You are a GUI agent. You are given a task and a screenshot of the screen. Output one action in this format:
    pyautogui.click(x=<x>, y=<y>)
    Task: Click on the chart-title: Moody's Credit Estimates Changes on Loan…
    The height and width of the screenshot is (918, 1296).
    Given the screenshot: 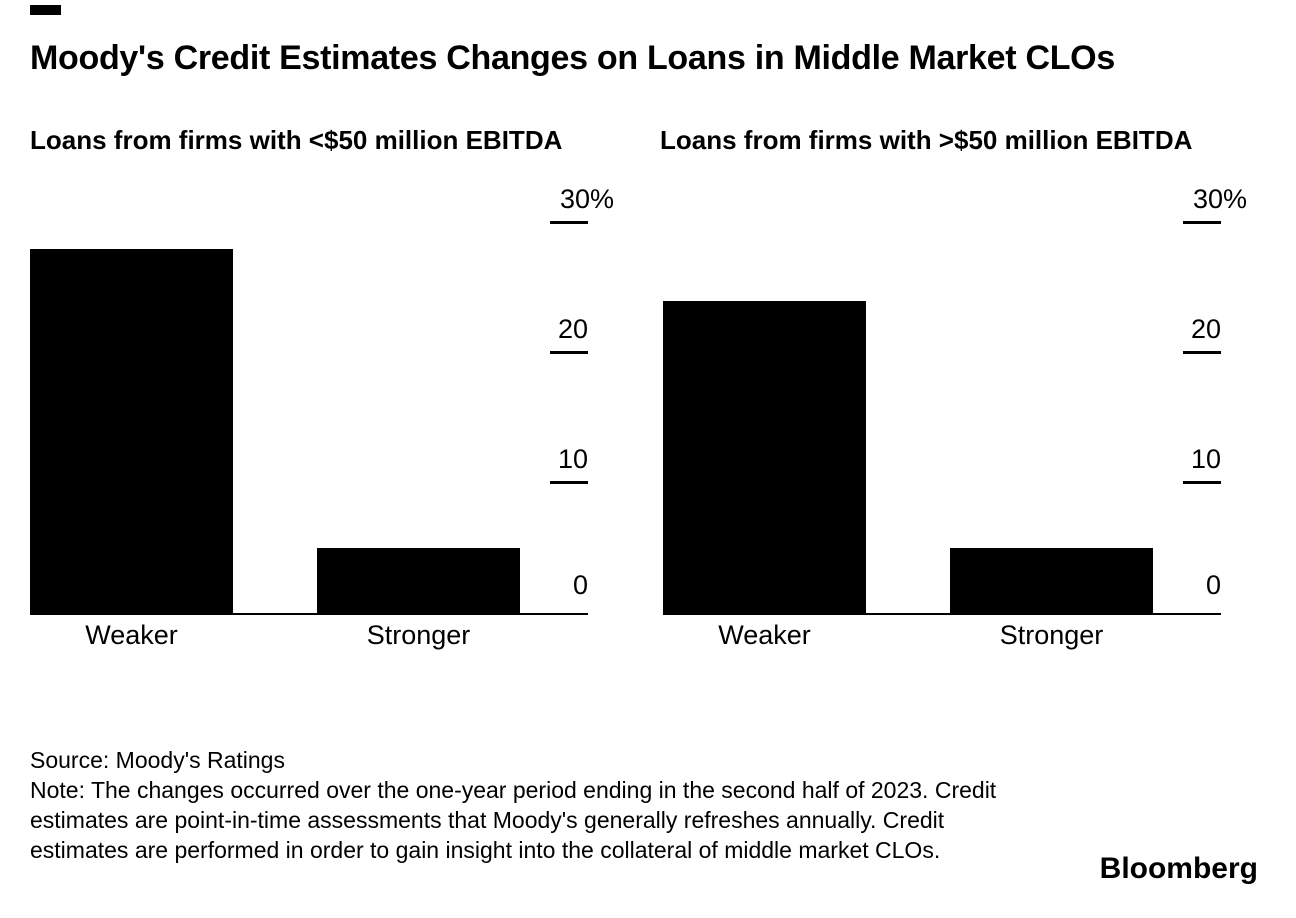 What is the action you would take?
    pyautogui.click(x=572, y=58)
    